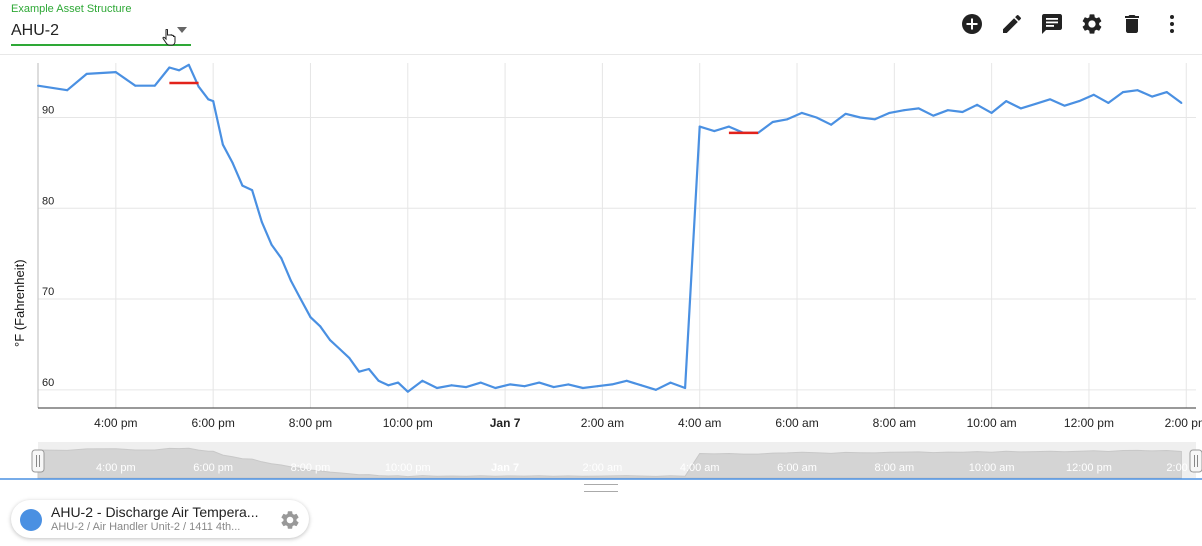  I want to click on navigator-right-handle, so click(1195, 461).